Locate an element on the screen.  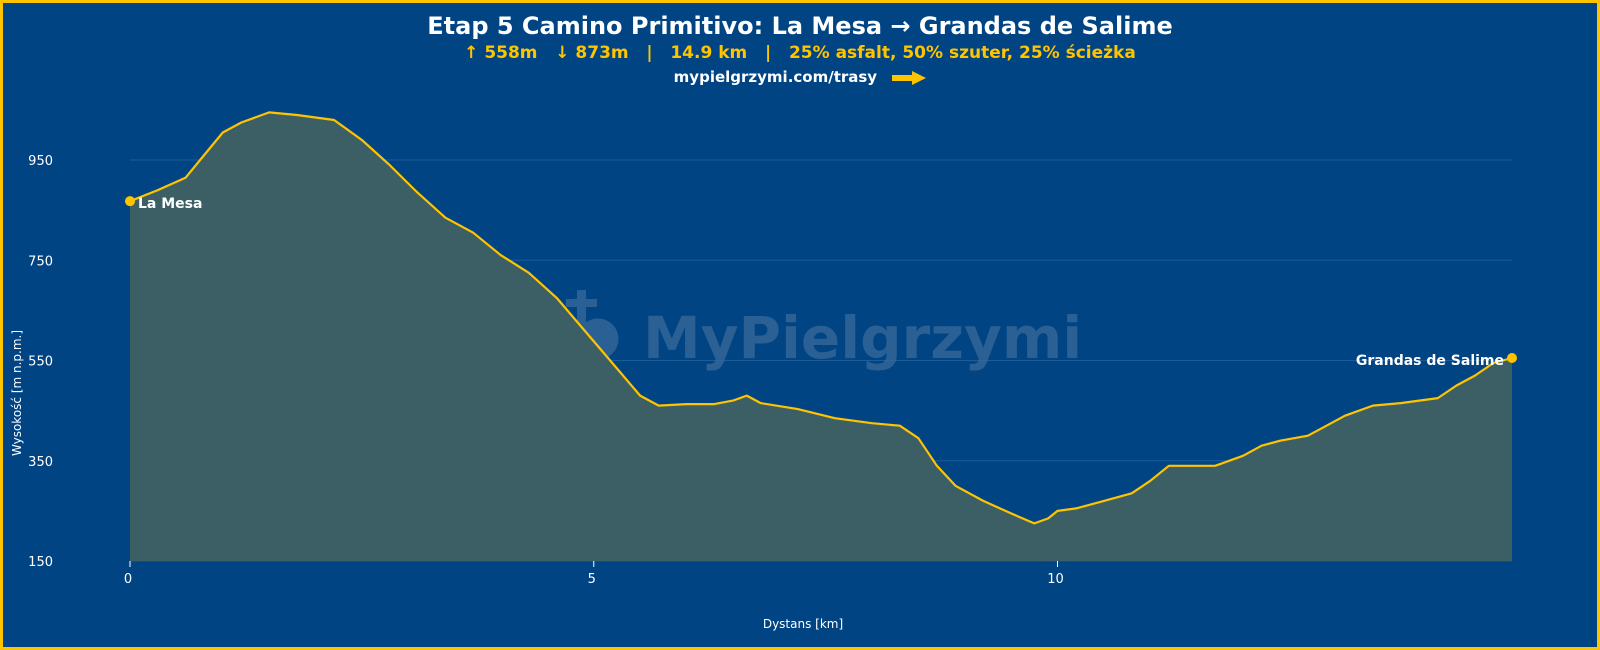
y-tick-label: 350 is located at coordinates (40, 462).